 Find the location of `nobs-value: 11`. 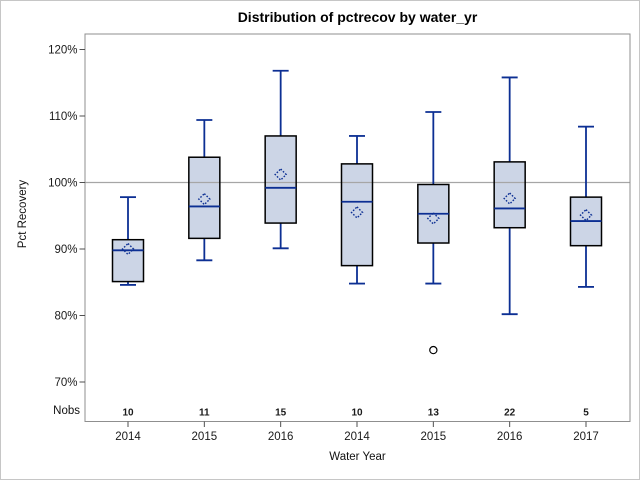

nobs-value: 11 is located at coordinates (204, 413).